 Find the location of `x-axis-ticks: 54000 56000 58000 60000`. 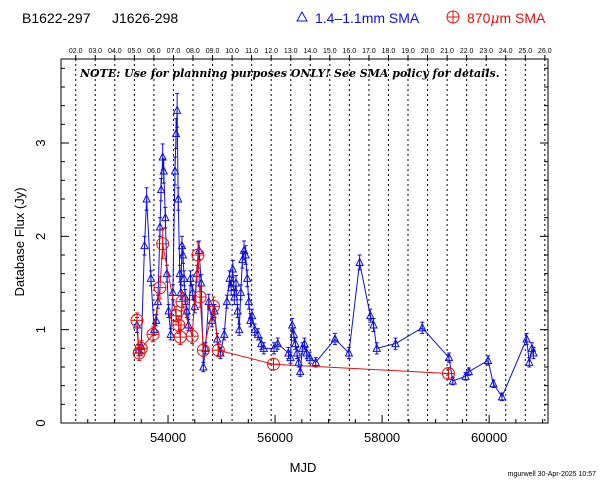

x-axis-ticks: 54000 56000 58000 60000 is located at coordinates (315, 430).